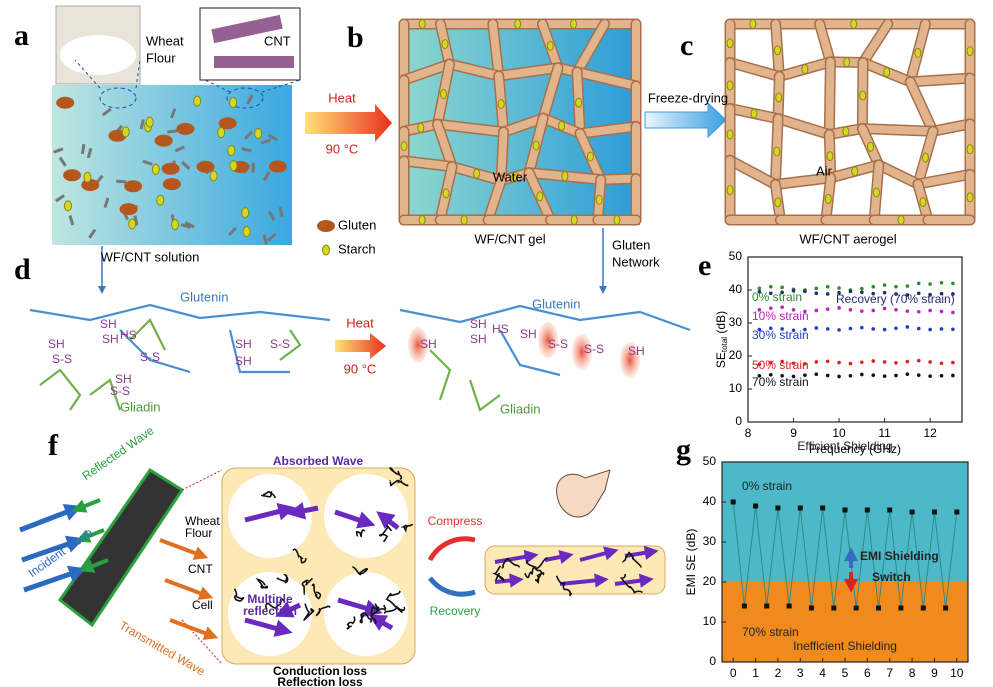 This screenshot has width=993, height=687. I want to click on wave-arrow, so click(580, 582).